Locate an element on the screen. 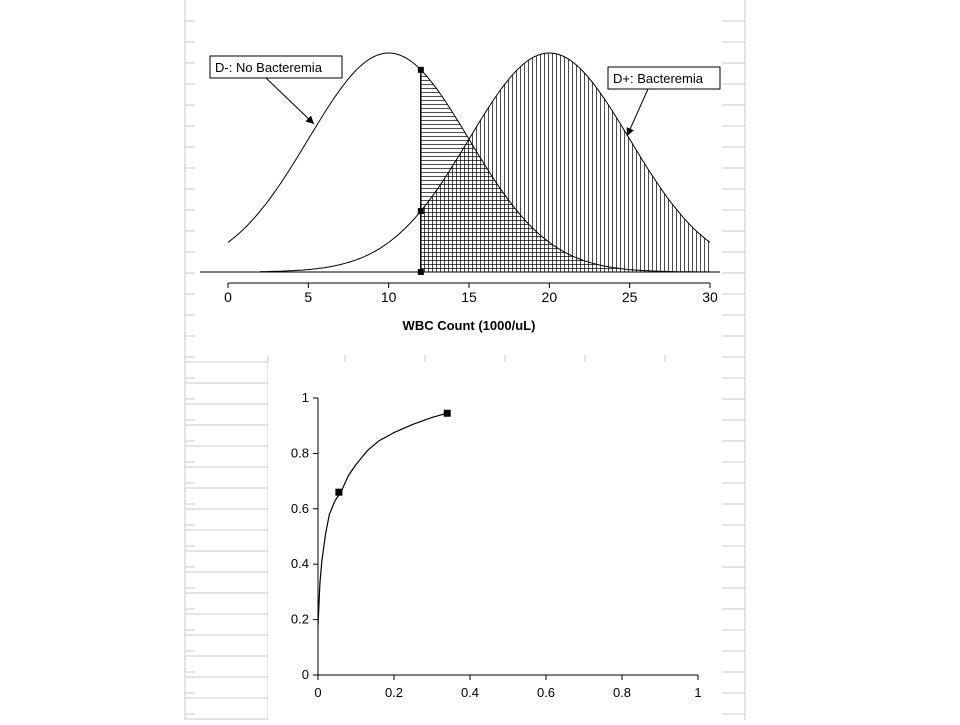 Image resolution: width=960 pixels, height=725 pixels. legend-d-minus-box is located at coordinates (276, 67).